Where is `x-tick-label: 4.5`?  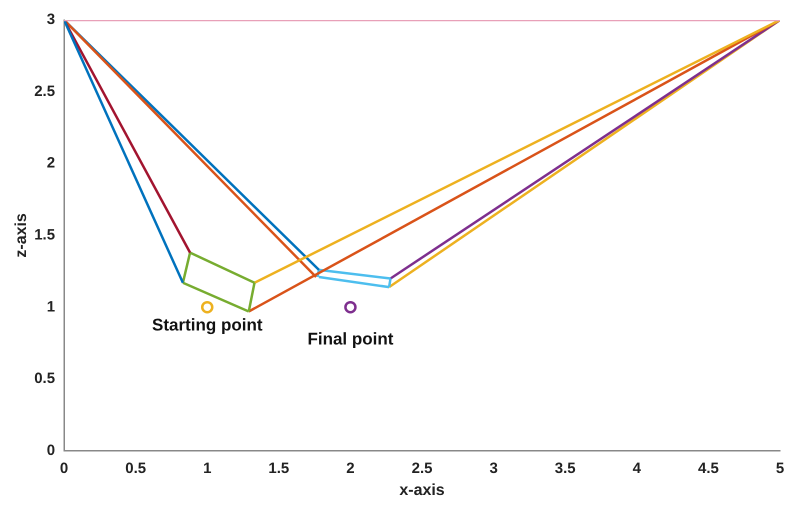 x-tick-label: 4.5 is located at coordinates (708, 468).